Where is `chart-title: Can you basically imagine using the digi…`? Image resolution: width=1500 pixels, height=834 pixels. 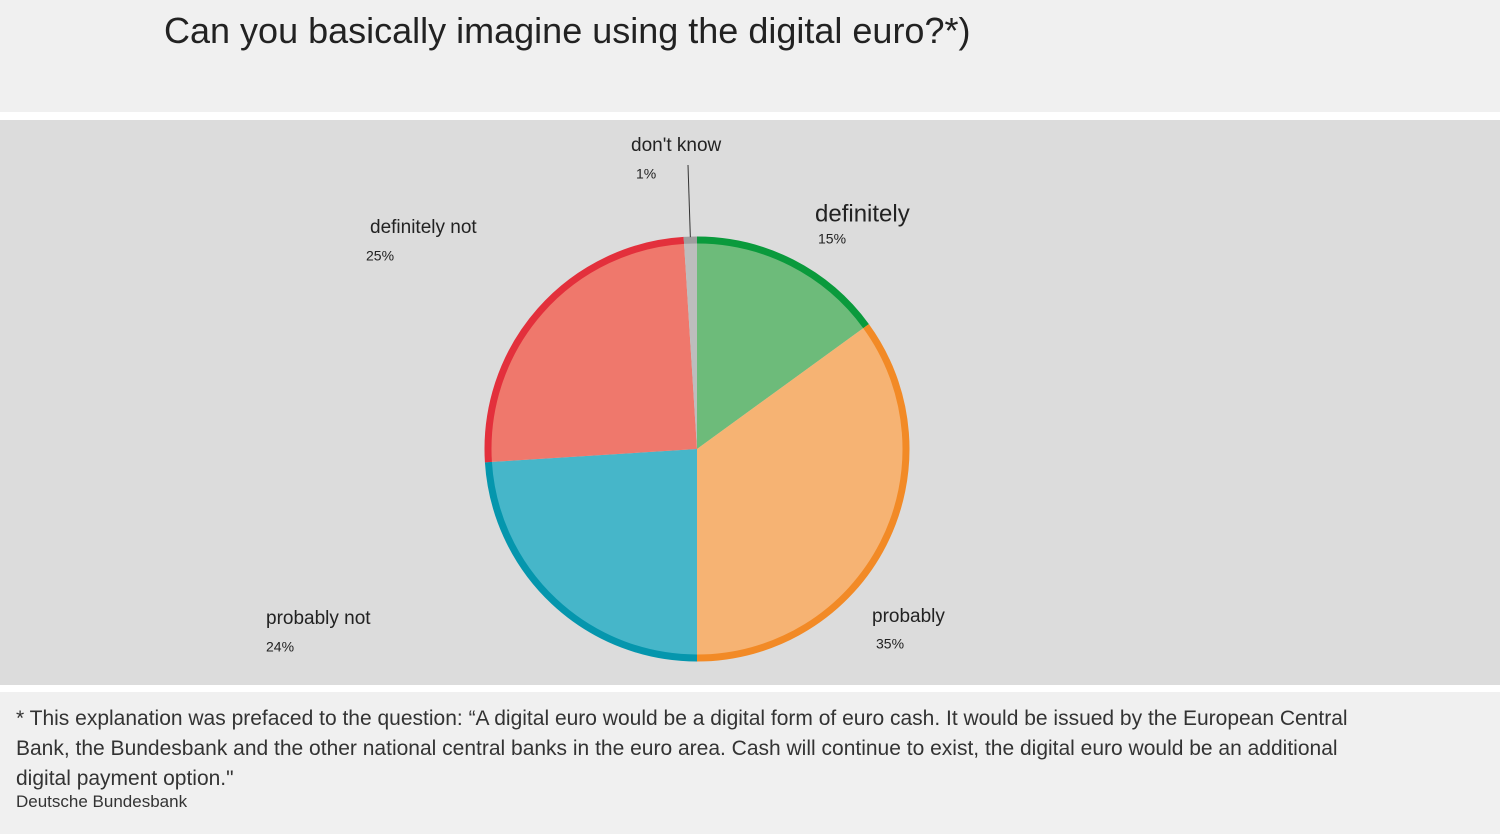
chart-title: Can you basically imagine using the digi… is located at coordinates (567, 30).